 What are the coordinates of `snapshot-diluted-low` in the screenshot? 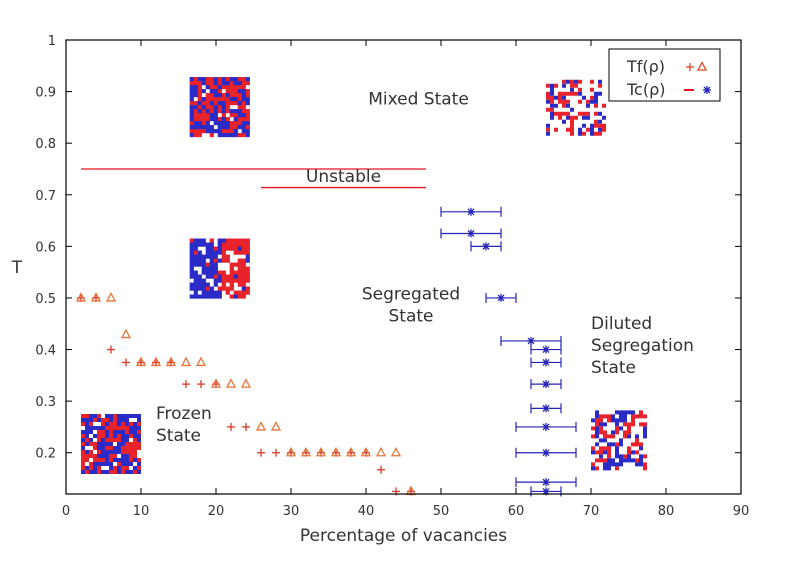 It's located at (619, 440).